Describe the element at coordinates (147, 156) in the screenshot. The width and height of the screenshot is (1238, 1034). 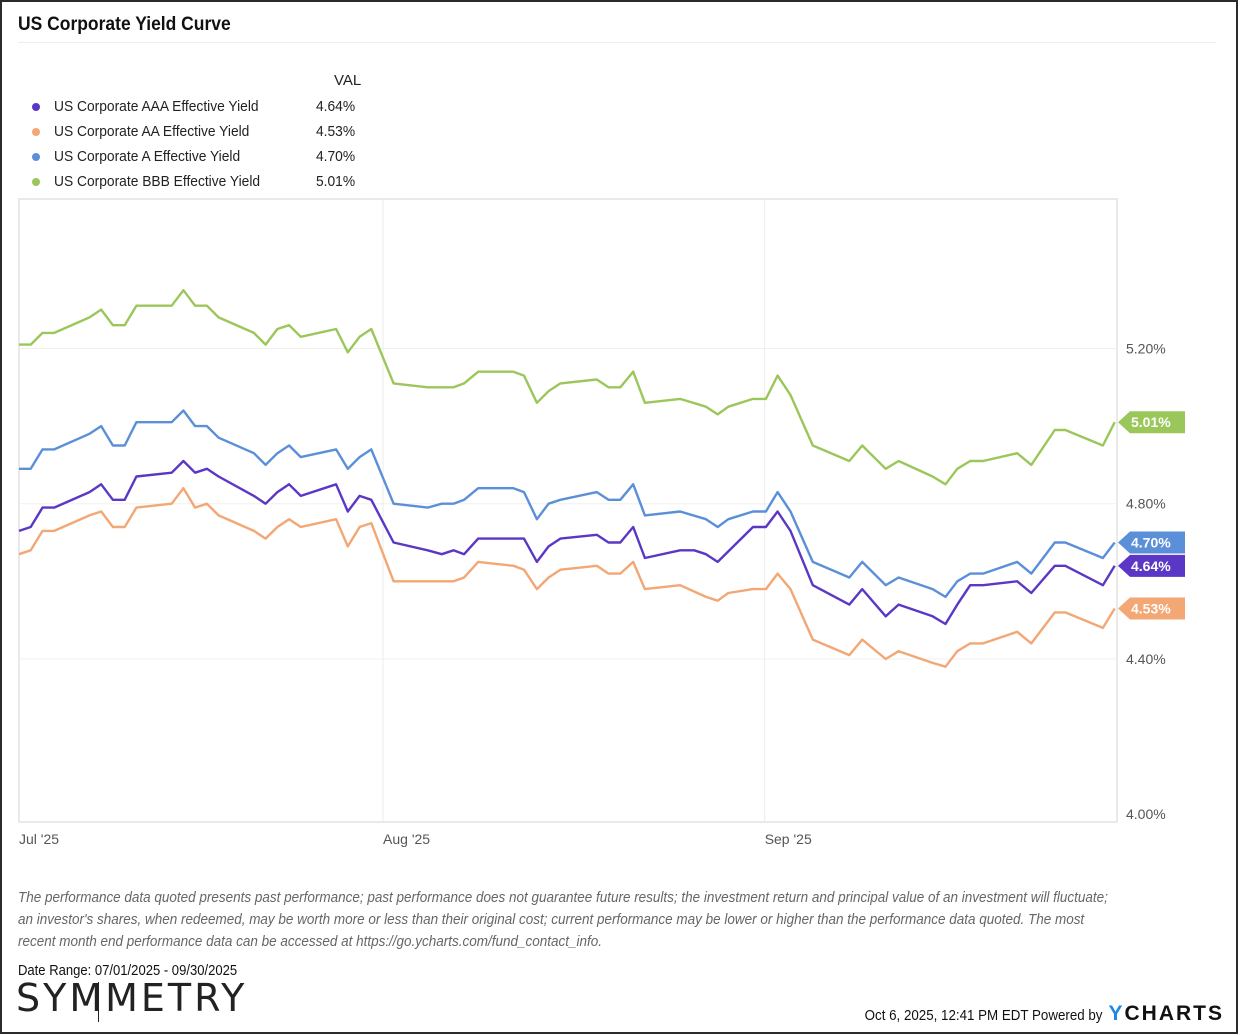
I see `legend-label: US Corporate A Effective Yield` at that location.